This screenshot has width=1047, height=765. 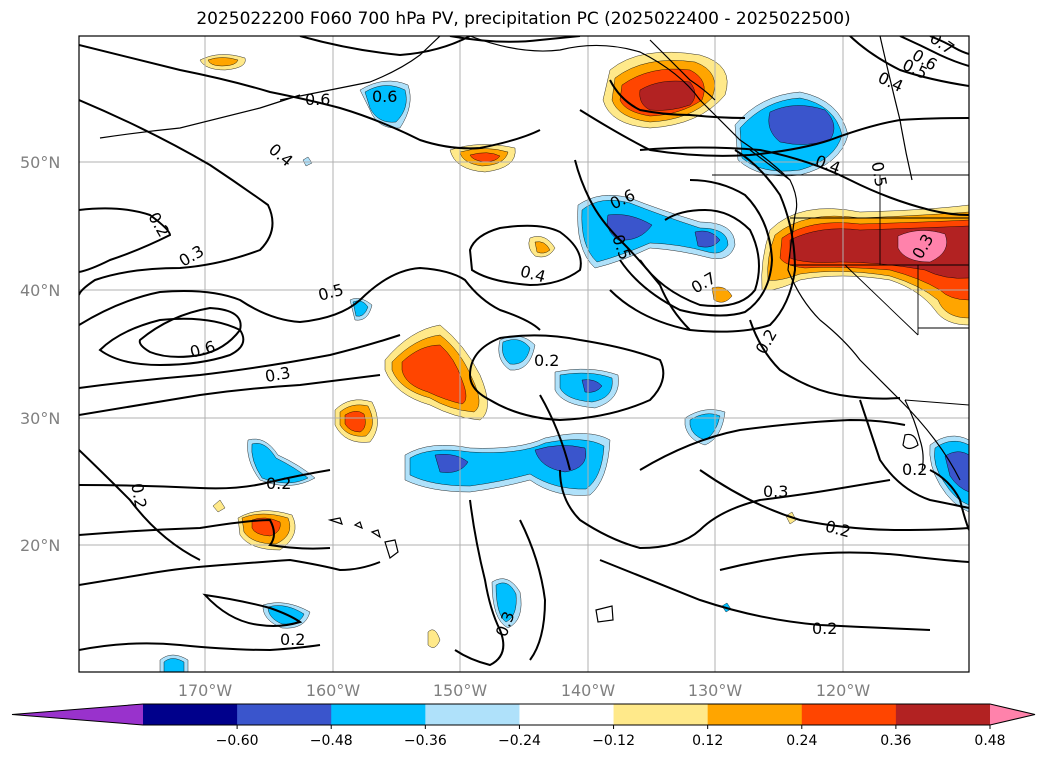 I want to click on lat-label: 20°N, so click(x=40, y=545).